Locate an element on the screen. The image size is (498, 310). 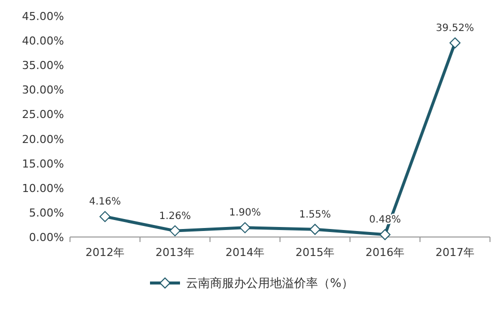
data-label: 1.55% is located at coordinates (315, 214).